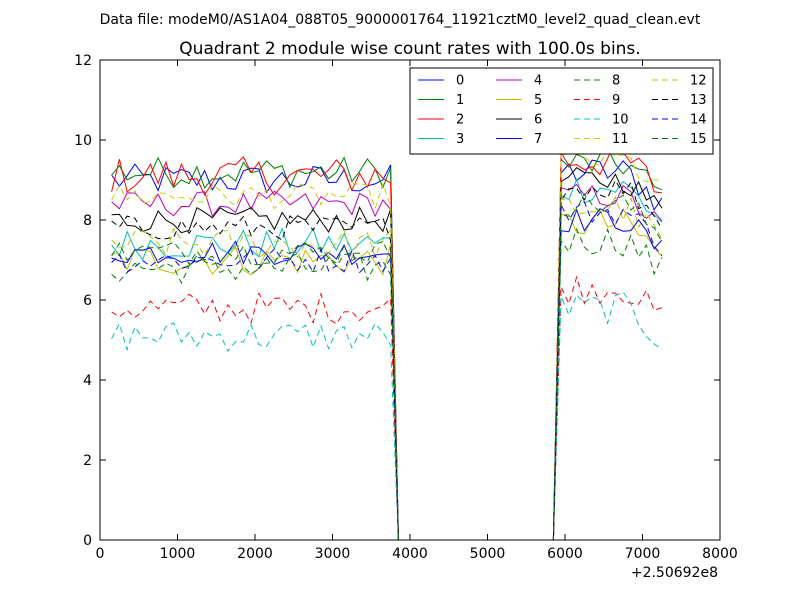 This screenshot has height=604, width=800. What do you see at coordinates (538, 139) in the screenshot?
I see `legend-label-7: 7` at bounding box center [538, 139].